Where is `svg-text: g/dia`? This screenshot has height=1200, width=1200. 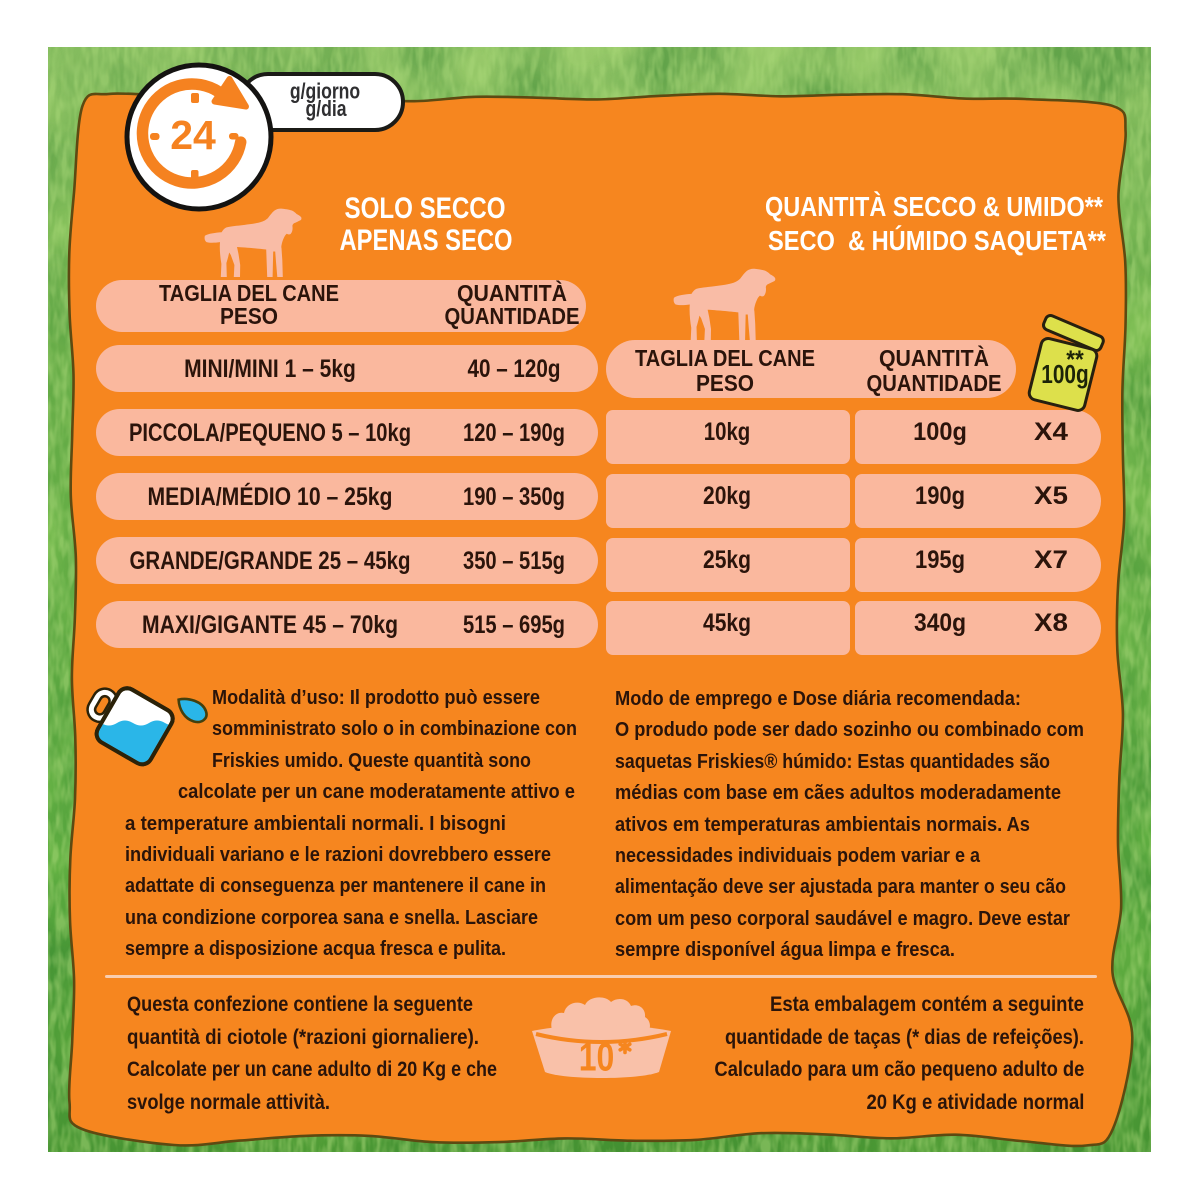
svg-text: g/dia is located at coordinates (326, 109).